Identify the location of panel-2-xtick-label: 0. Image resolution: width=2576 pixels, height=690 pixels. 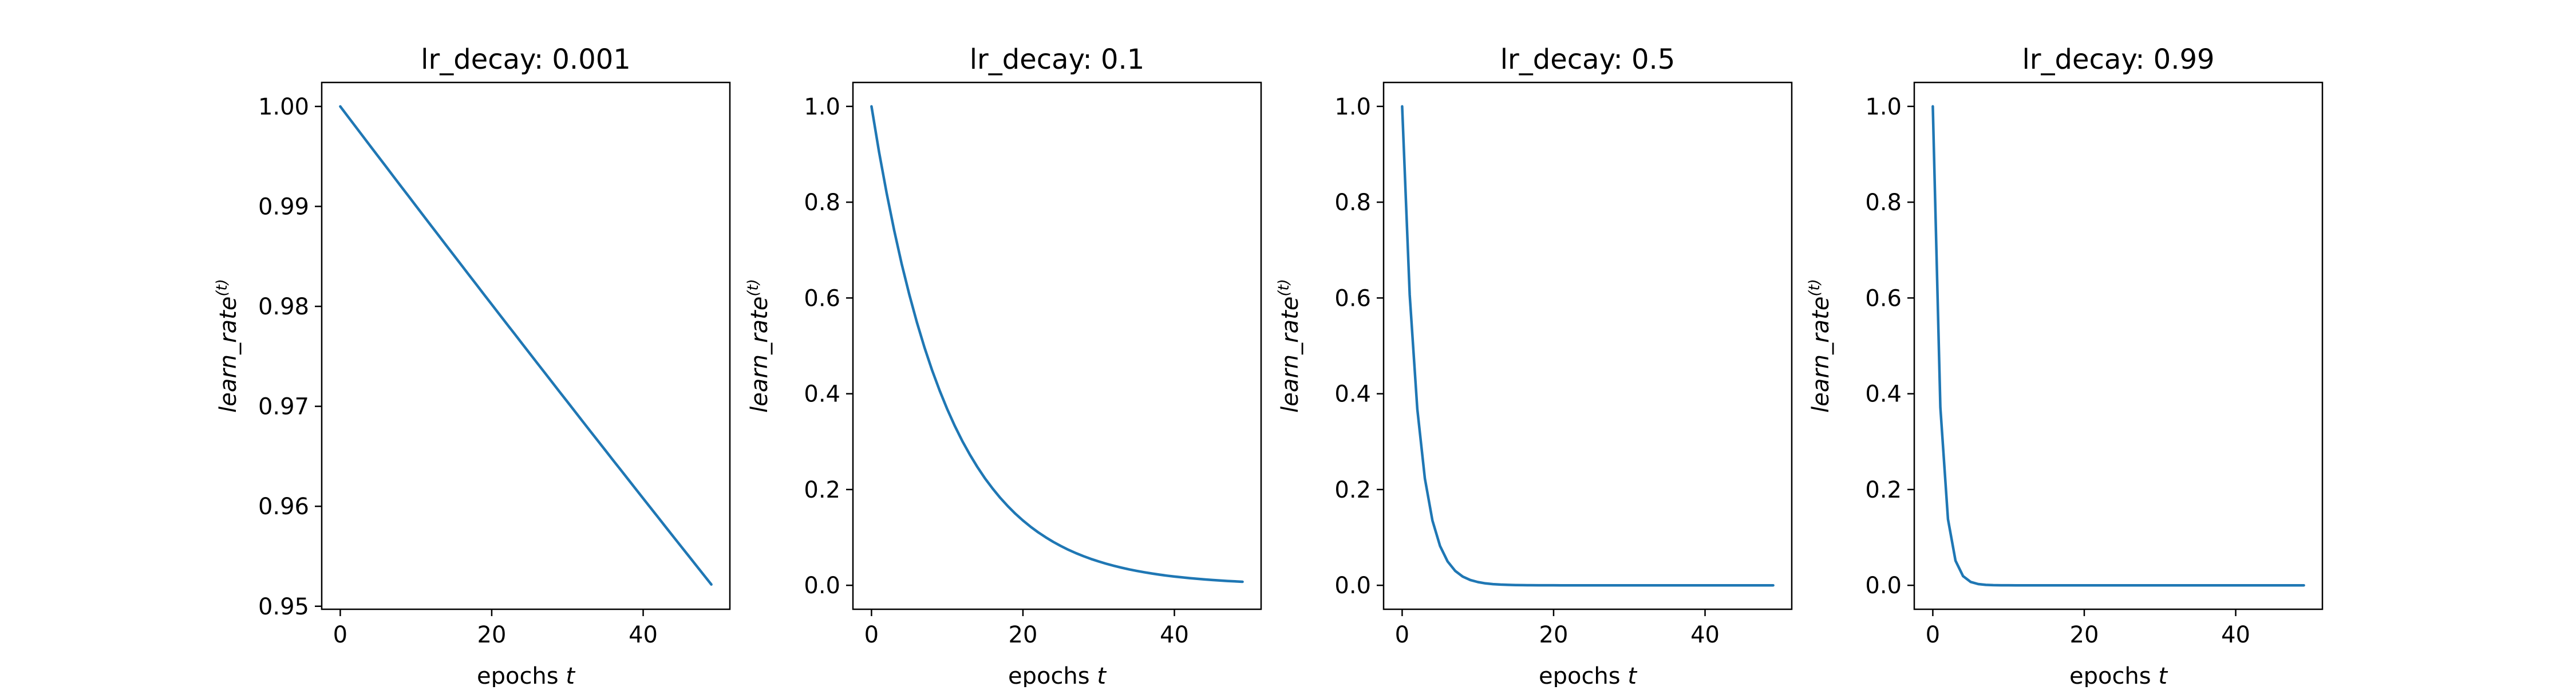
(871, 635).